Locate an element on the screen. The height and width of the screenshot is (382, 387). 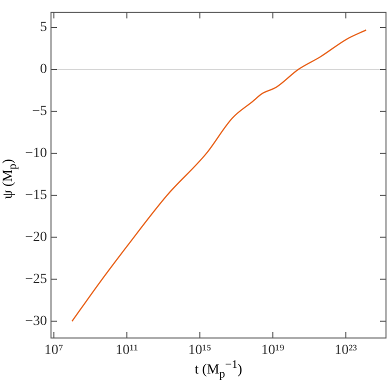
y-tick-label: −30 is located at coordinates (36, 321).